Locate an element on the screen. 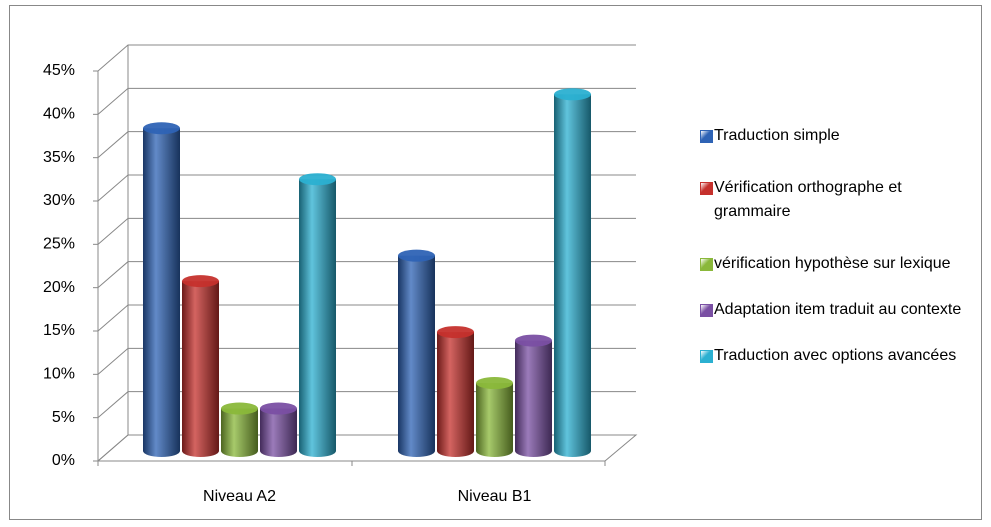 The height and width of the screenshot is (527, 991). y-tick-label: 25% is located at coordinates (59, 244).